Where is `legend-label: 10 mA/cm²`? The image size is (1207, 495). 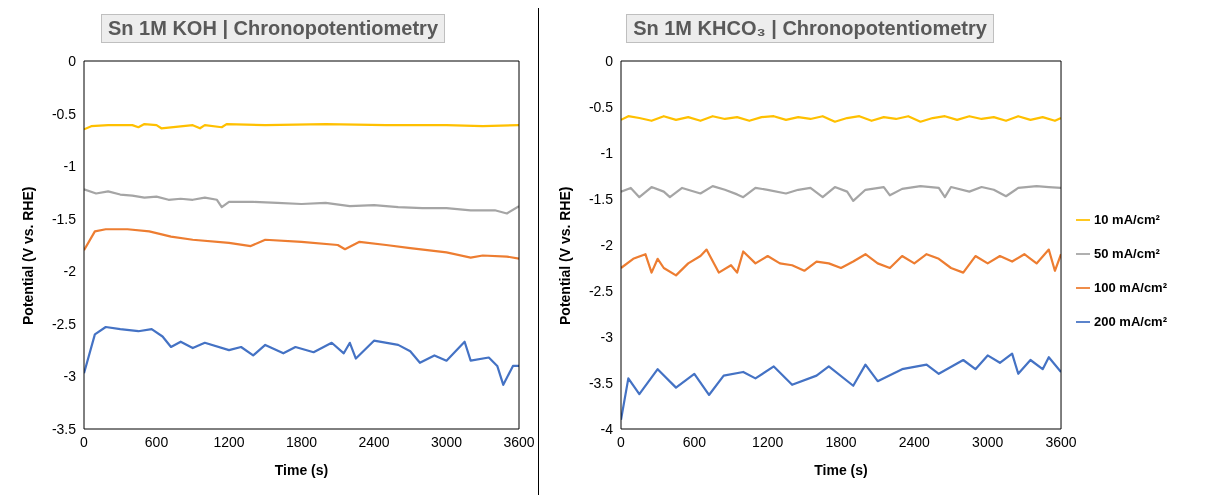 legend-label: 10 mA/cm² is located at coordinates (1127, 219).